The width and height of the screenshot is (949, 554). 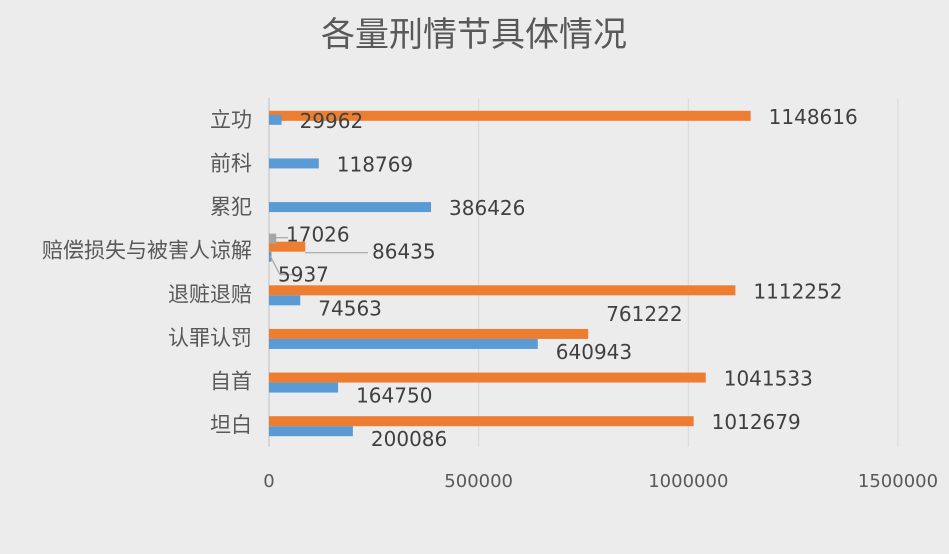 I want to click on data-label: 118769, so click(x=375, y=164).